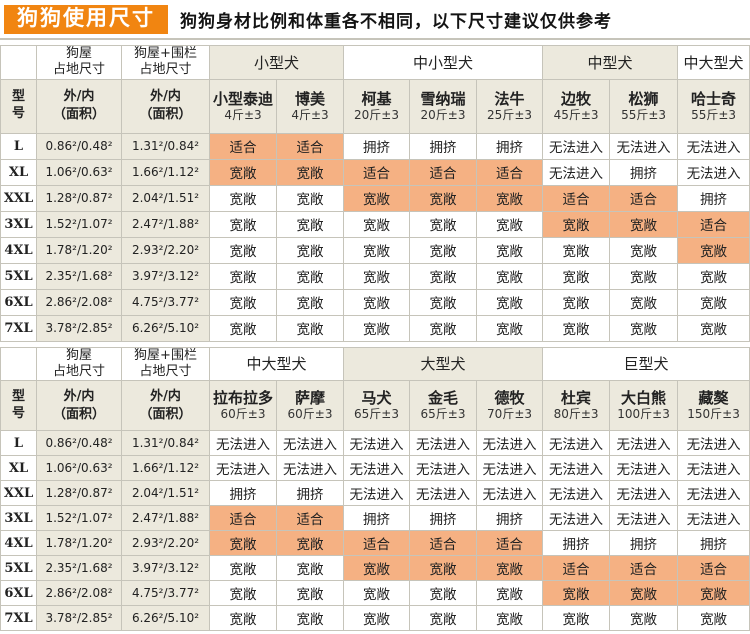 This screenshot has width=750, height=634. I want to click on breed-weight: 60斤±3, so click(243, 414).